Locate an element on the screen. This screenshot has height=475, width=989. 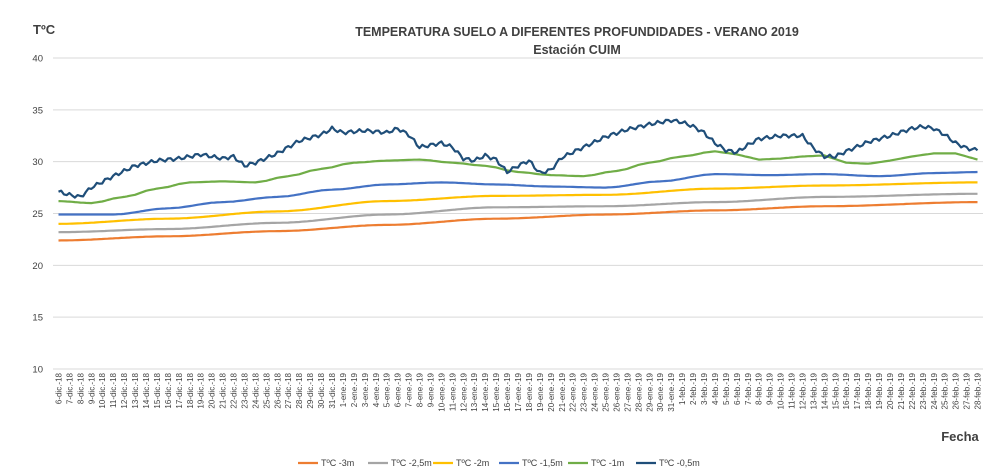
x-tick-label: 15-dic.-18 is located at coordinates (157, 390).